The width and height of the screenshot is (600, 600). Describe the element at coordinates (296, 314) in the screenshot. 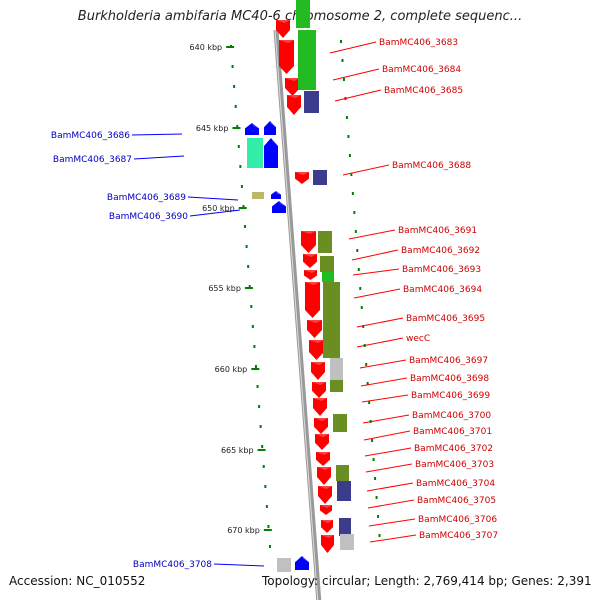

I see `backbone-highlight` at that location.